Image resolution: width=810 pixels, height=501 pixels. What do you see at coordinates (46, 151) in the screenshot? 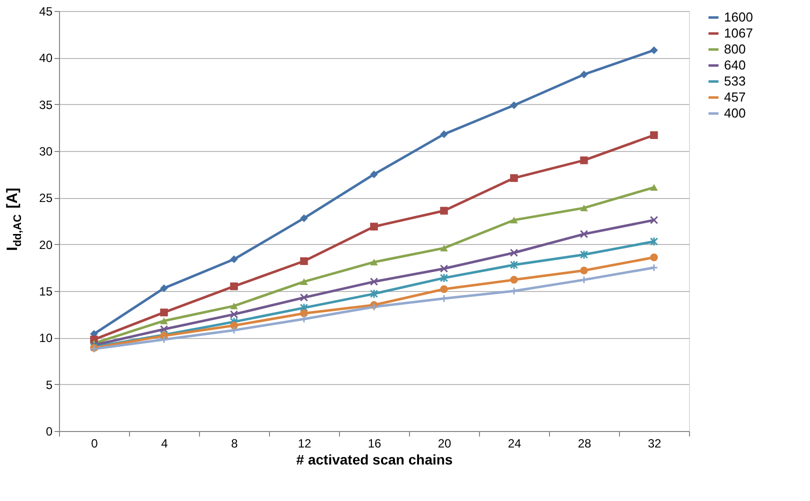
I see `y-tick-label: 30` at bounding box center [46, 151].